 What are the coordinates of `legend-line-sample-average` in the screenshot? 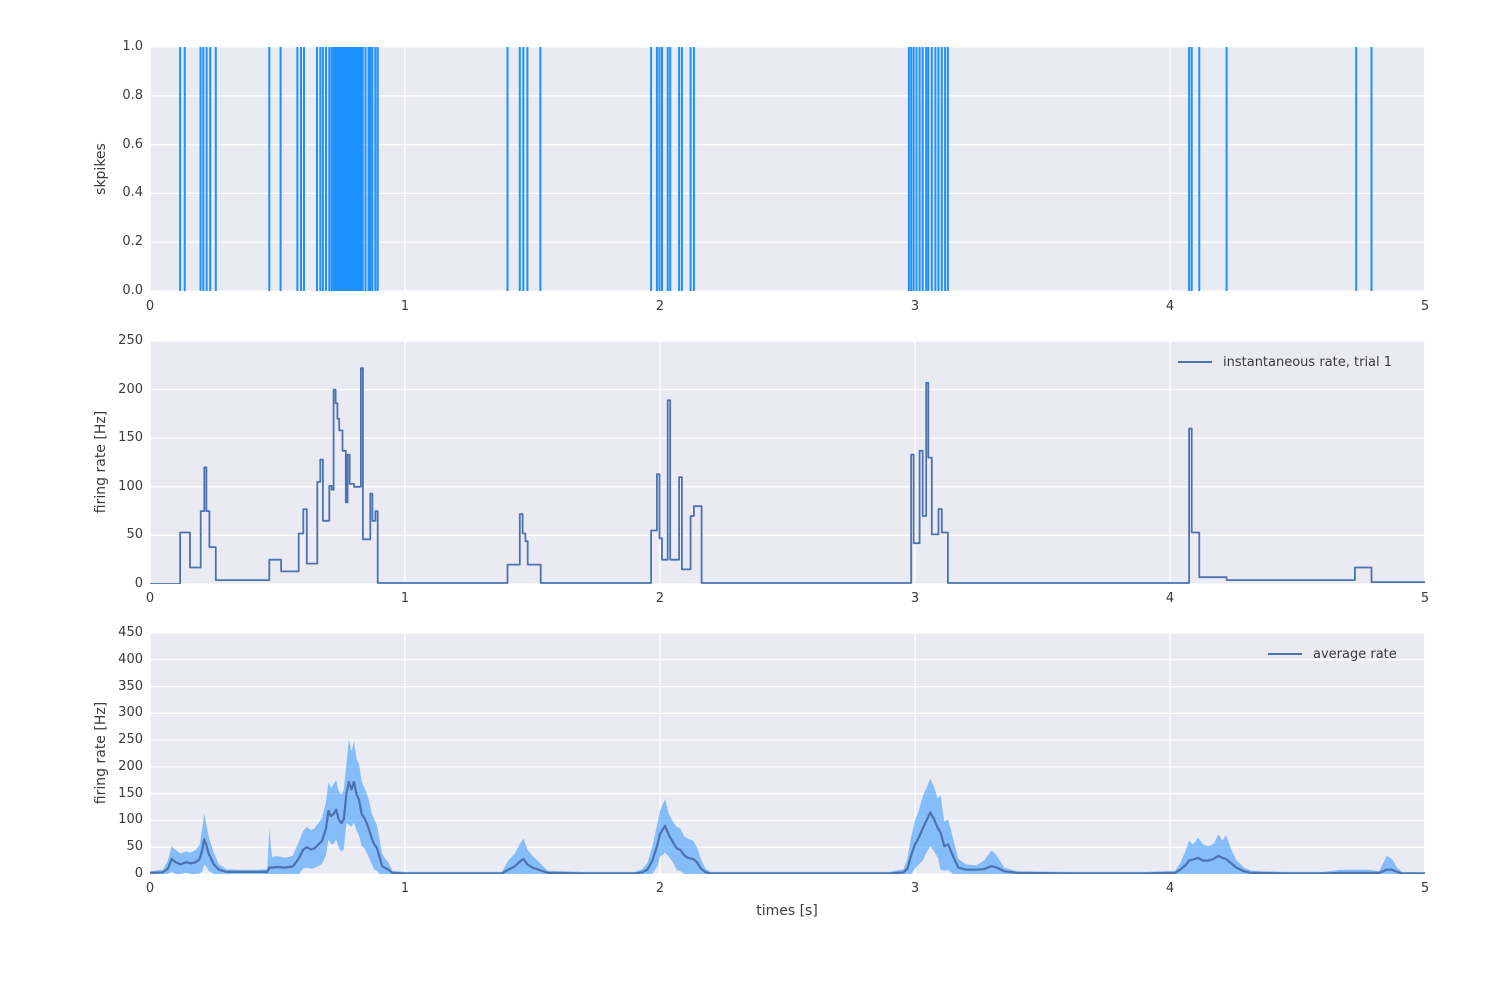 It's located at (1285, 654).